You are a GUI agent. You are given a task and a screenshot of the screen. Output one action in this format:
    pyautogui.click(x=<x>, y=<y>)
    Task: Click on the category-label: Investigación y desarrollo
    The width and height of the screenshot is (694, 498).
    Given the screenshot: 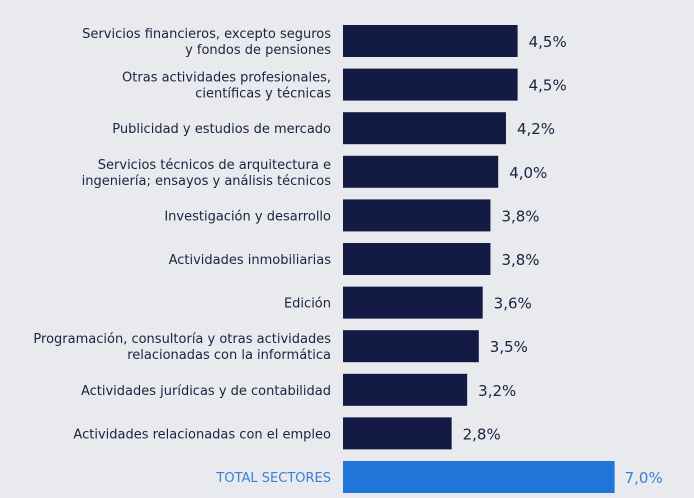 What is the action you would take?
    pyautogui.click(x=247, y=216)
    